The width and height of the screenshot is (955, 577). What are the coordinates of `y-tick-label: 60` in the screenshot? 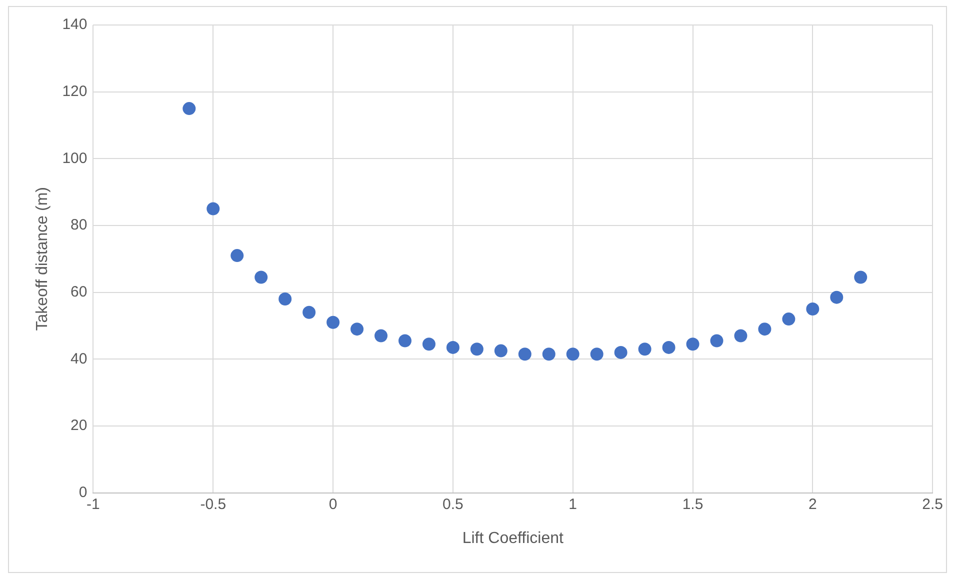 It's located at (79, 291).